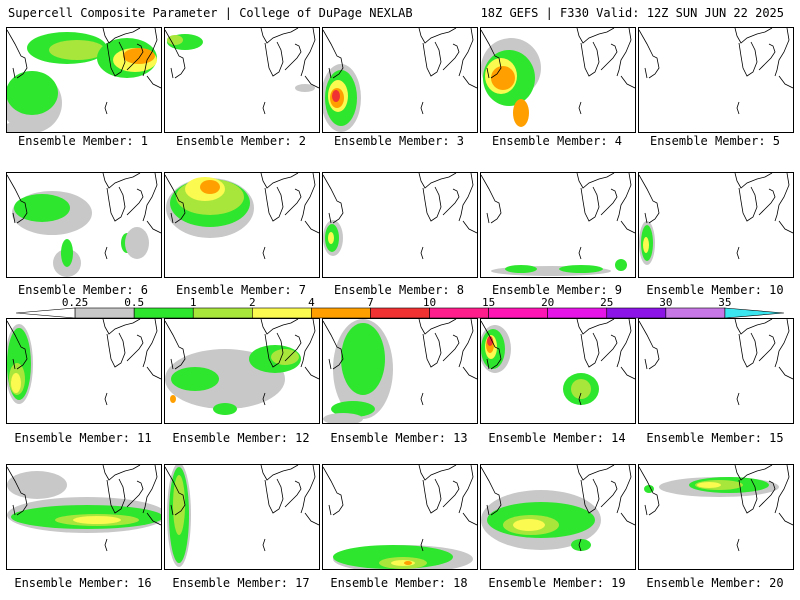 This screenshot has width=800, height=600. I want to click on colorbar-tick-label: 20, so click(548, 302).